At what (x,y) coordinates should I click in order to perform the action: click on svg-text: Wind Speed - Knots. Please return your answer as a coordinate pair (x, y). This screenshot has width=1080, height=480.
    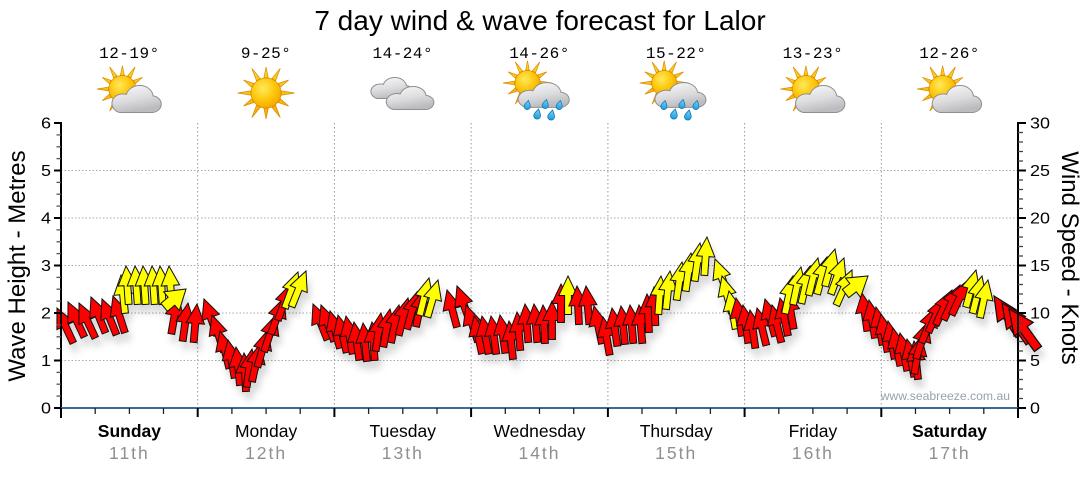
    Looking at the image, I should click on (1068, 257).